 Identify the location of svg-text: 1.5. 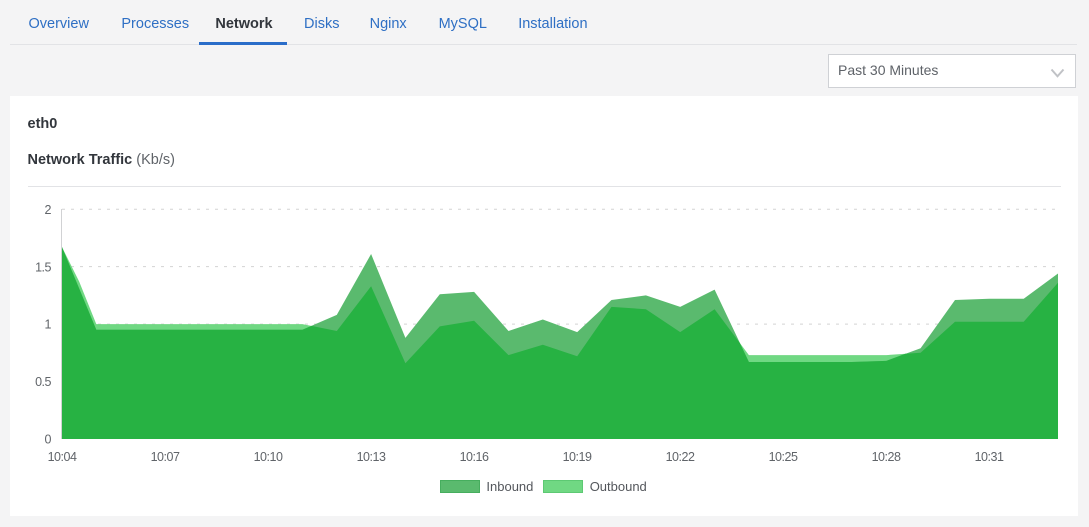
(43, 267).